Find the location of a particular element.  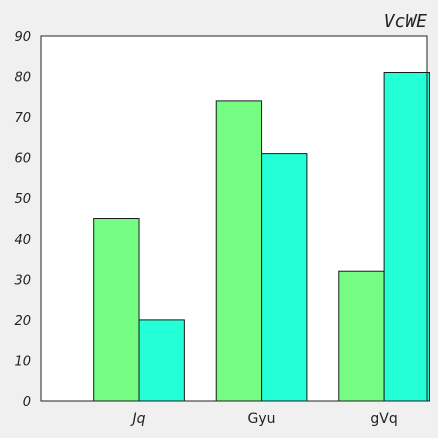

y-tick-label: 90 is located at coordinates (22, 37).